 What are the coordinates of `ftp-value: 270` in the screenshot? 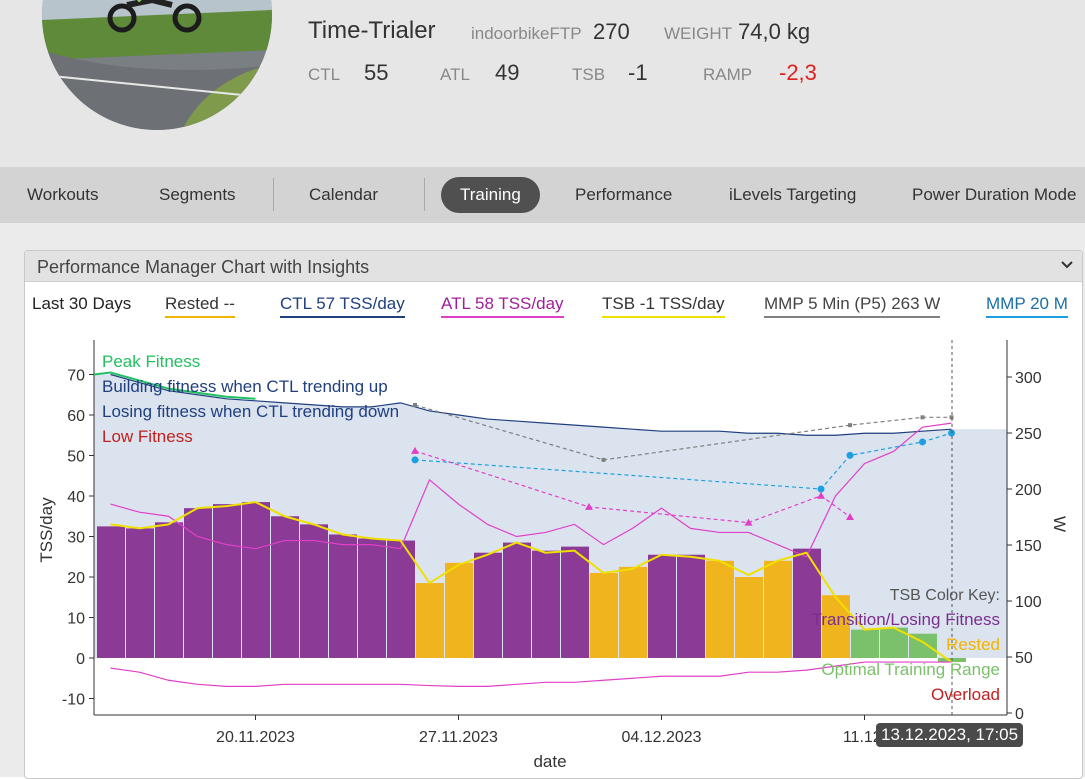 It's located at (611, 31).